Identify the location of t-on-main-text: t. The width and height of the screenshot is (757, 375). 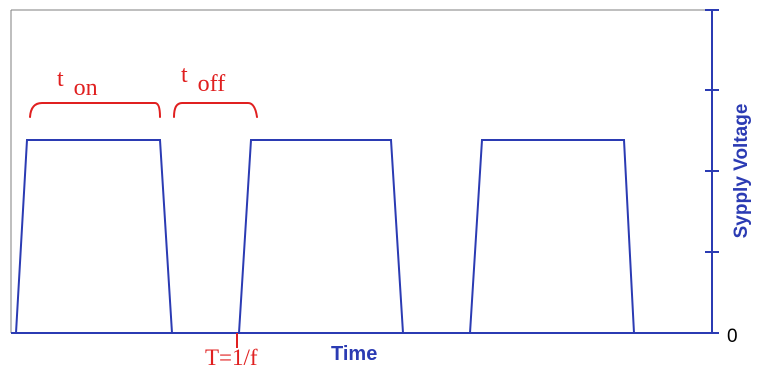
(60, 79).